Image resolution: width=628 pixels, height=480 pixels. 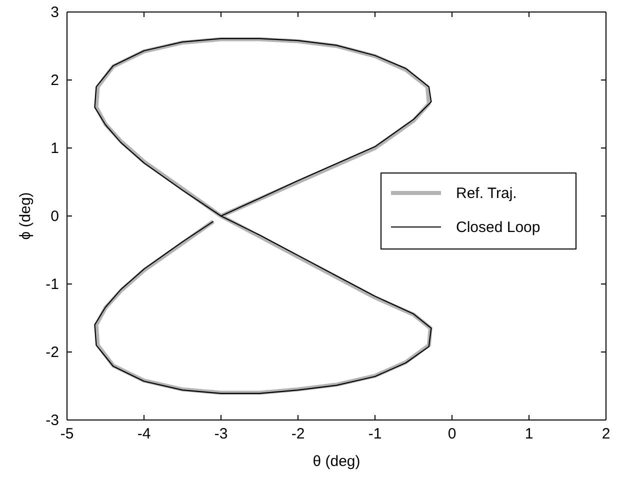 I want to click on y-tick-label: 2, so click(x=54, y=80).